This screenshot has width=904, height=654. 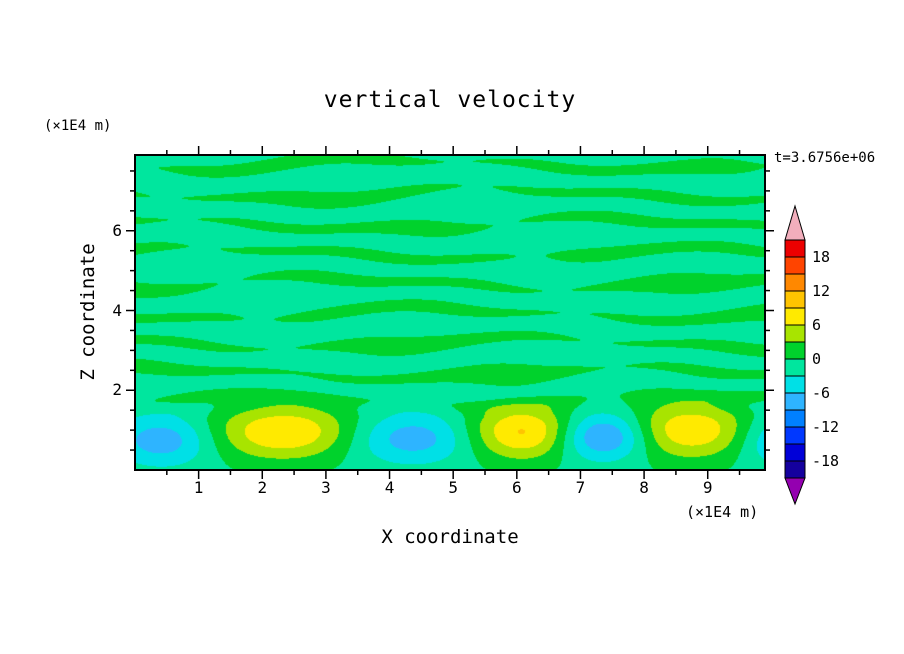 I want to click on x-tick-label: 4, so click(x=389, y=487).